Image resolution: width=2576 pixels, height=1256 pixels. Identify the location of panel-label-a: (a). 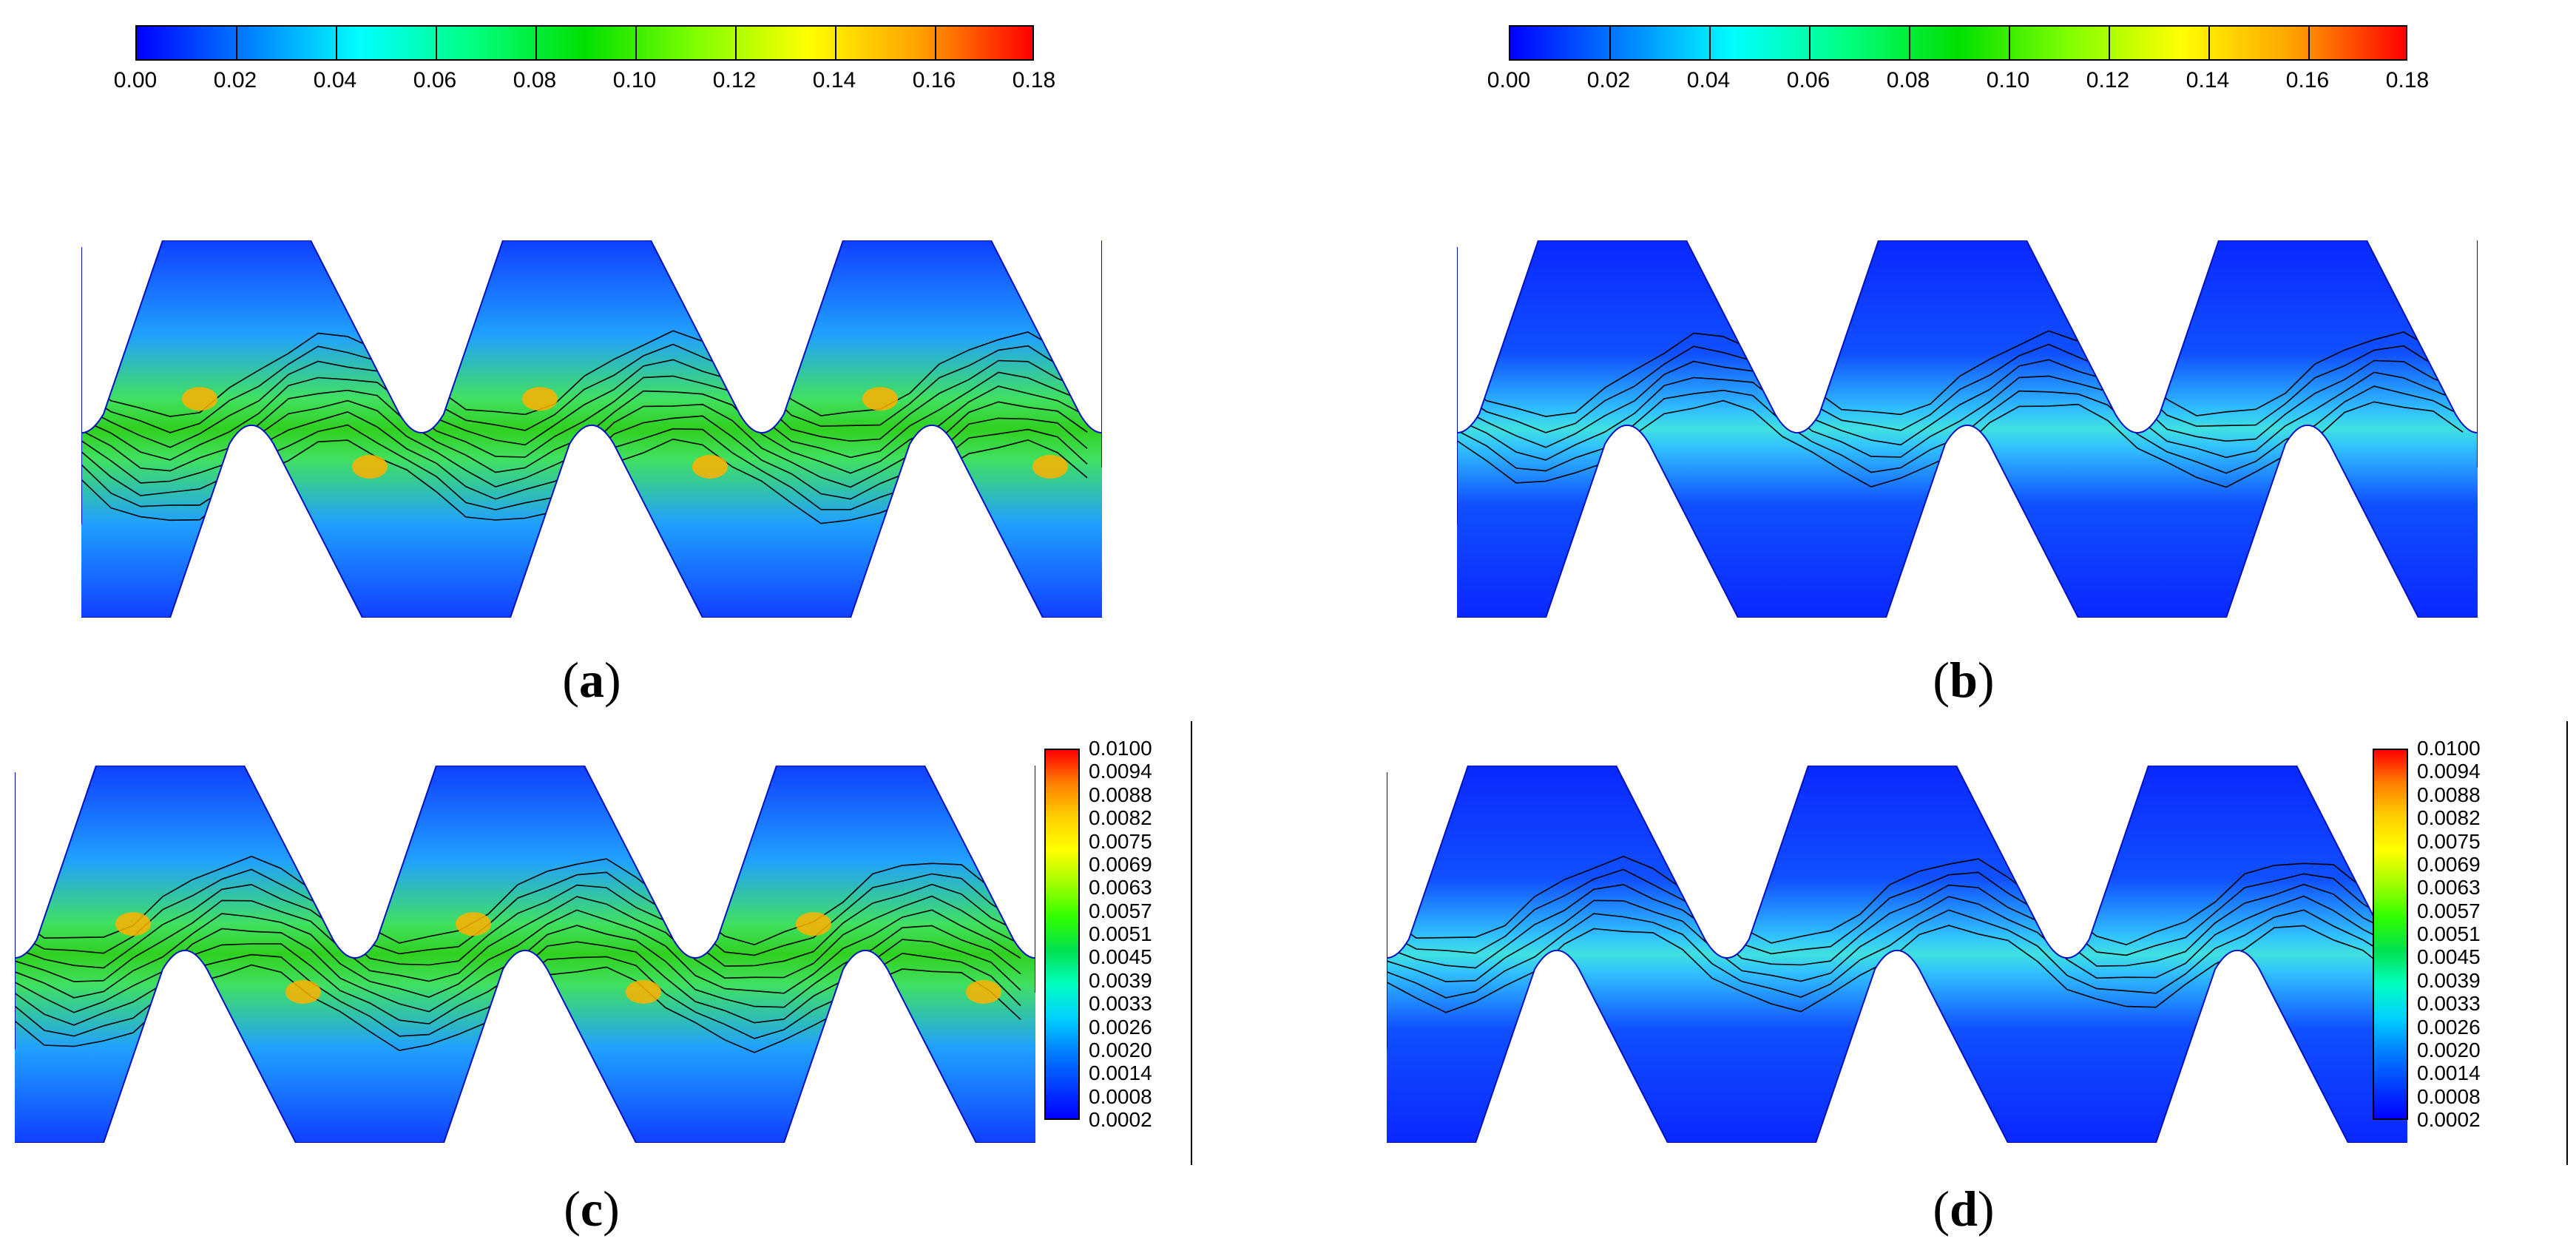
(591, 680).